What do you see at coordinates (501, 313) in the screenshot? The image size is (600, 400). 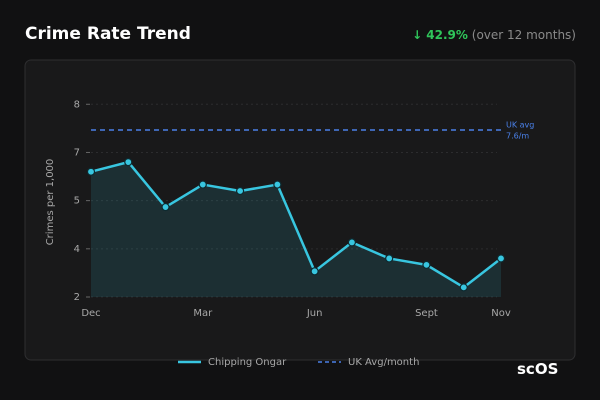 I see `x-tick-label: Nov` at bounding box center [501, 313].